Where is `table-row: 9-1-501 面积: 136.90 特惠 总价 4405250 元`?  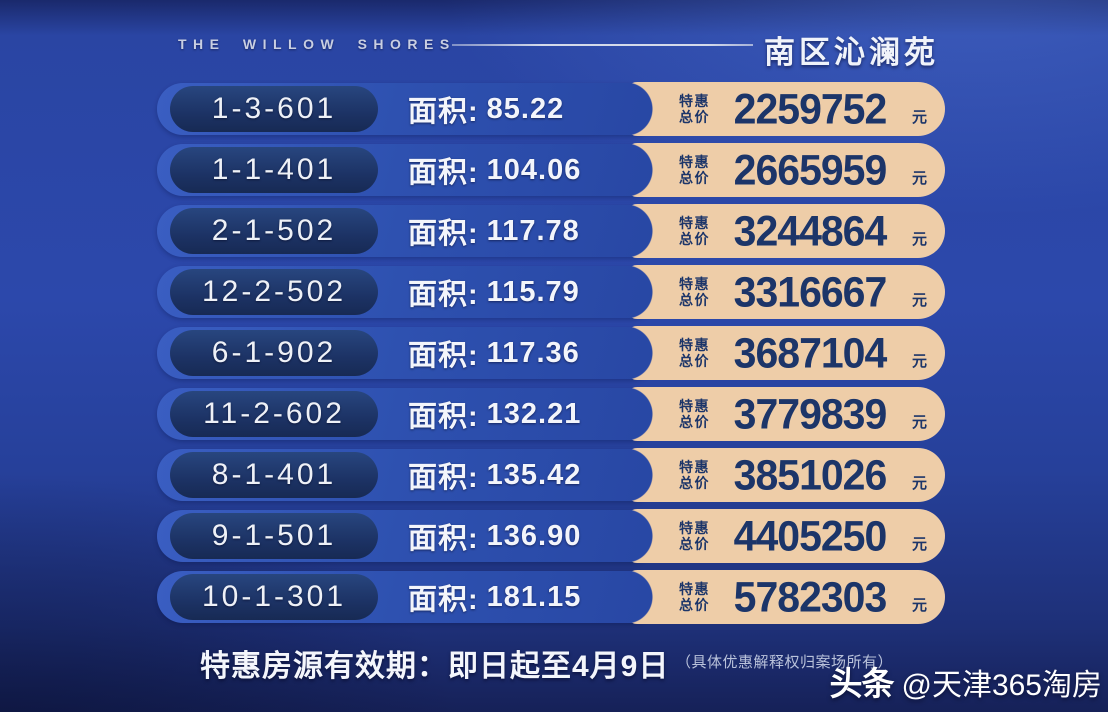 table-row: 9-1-501 面积: 136.90 特惠 总价 4405250 元 is located at coordinates (554, 536).